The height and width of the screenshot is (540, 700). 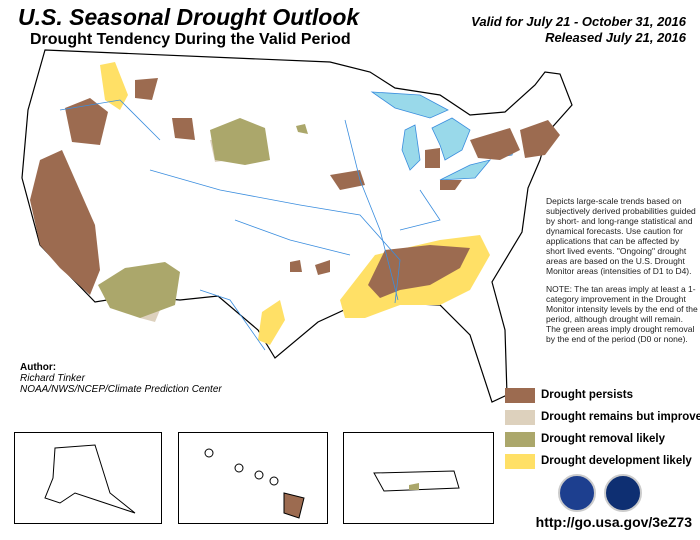 What do you see at coordinates (38, 367) in the screenshot?
I see `author-heading: Author:` at bounding box center [38, 367].